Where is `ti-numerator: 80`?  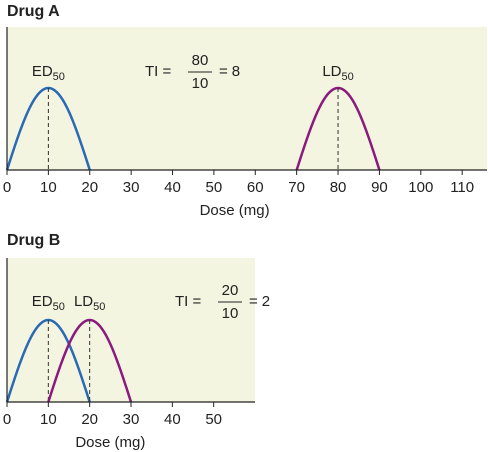 ti-numerator: 80 is located at coordinates (200, 60).